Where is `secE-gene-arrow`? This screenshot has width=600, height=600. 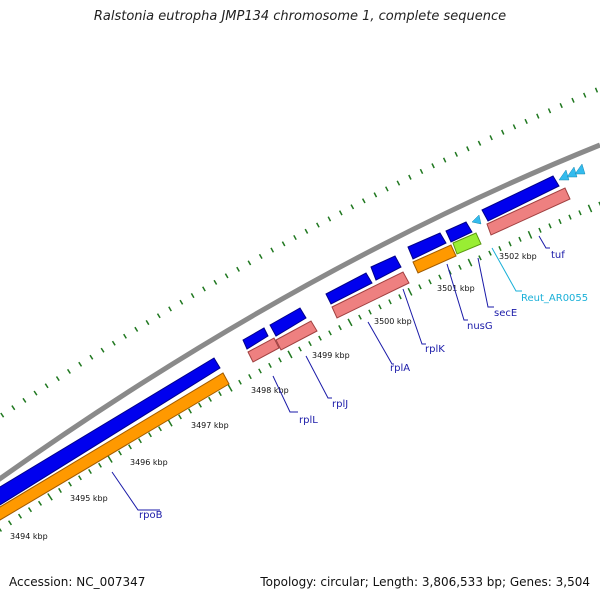 secE-gene-arrow is located at coordinates (459, 232).